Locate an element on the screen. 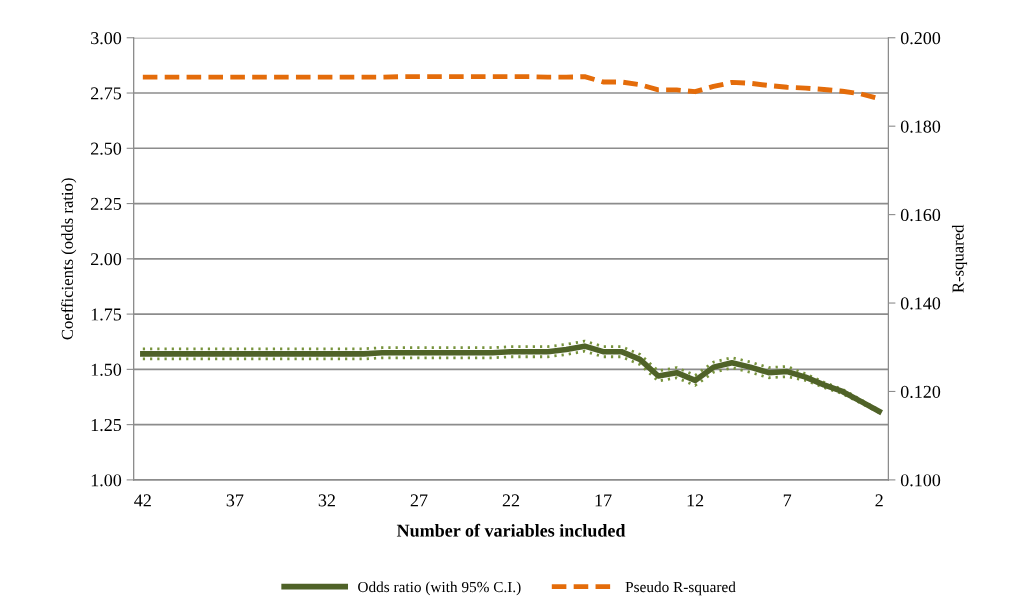  x-tick-label: 42 is located at coordinates (142, 500).